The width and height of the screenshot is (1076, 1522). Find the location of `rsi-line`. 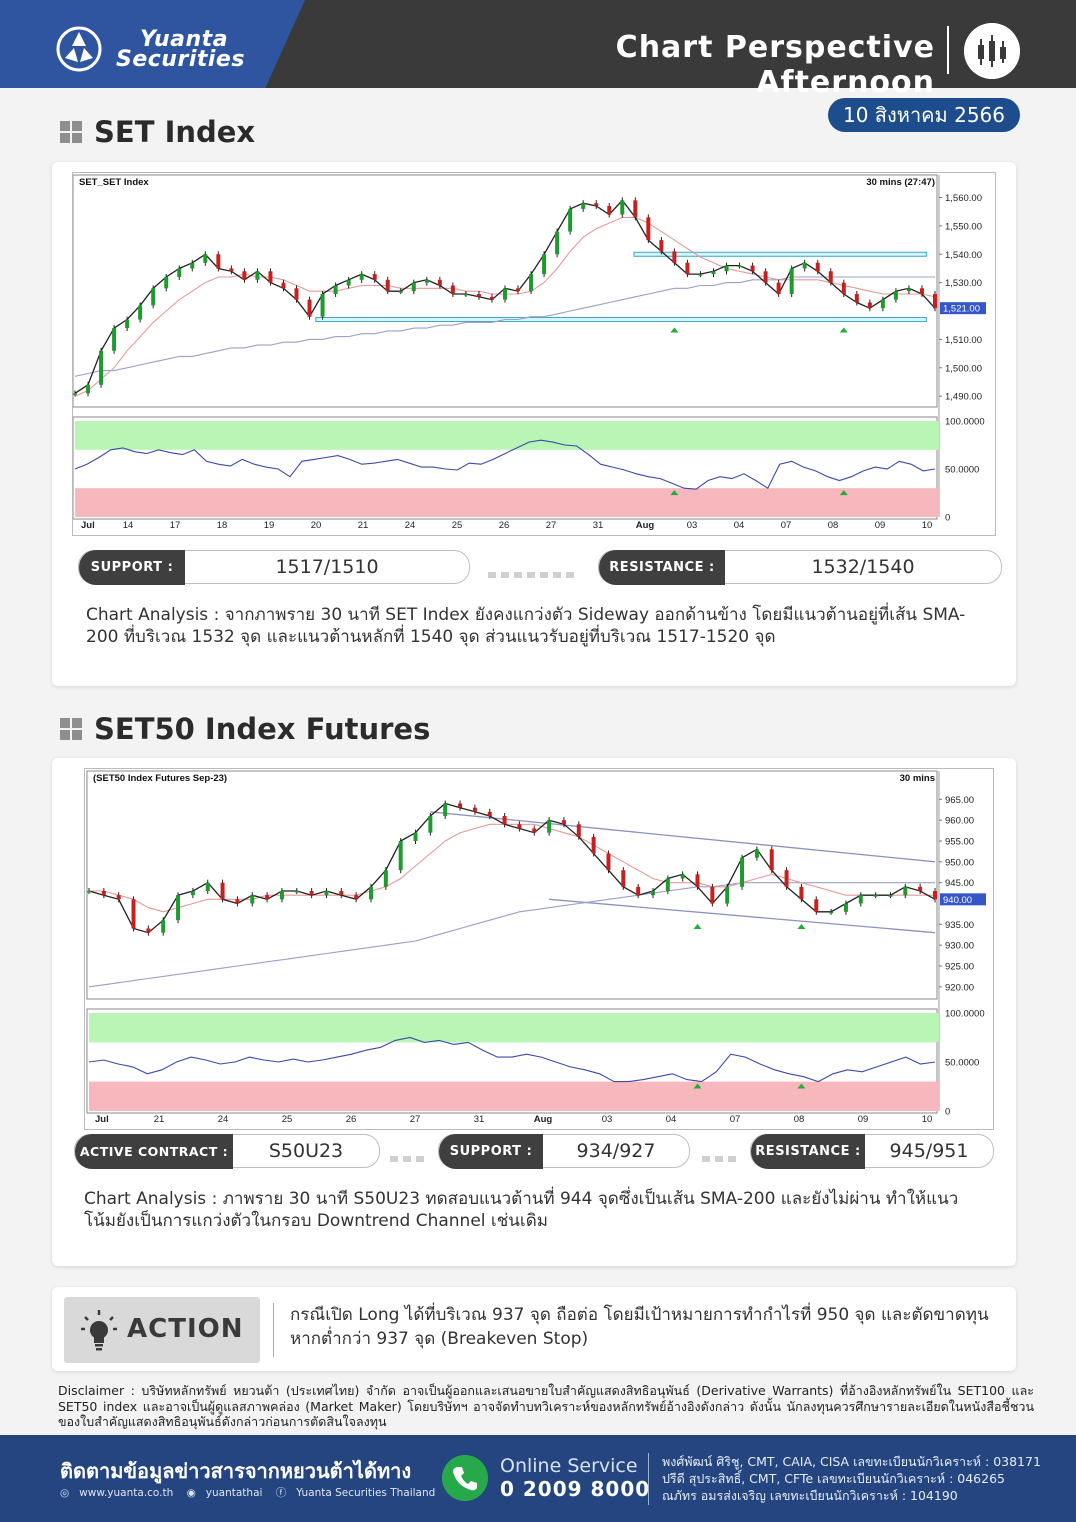

rsi-line is located at coordinates (512, 1059).